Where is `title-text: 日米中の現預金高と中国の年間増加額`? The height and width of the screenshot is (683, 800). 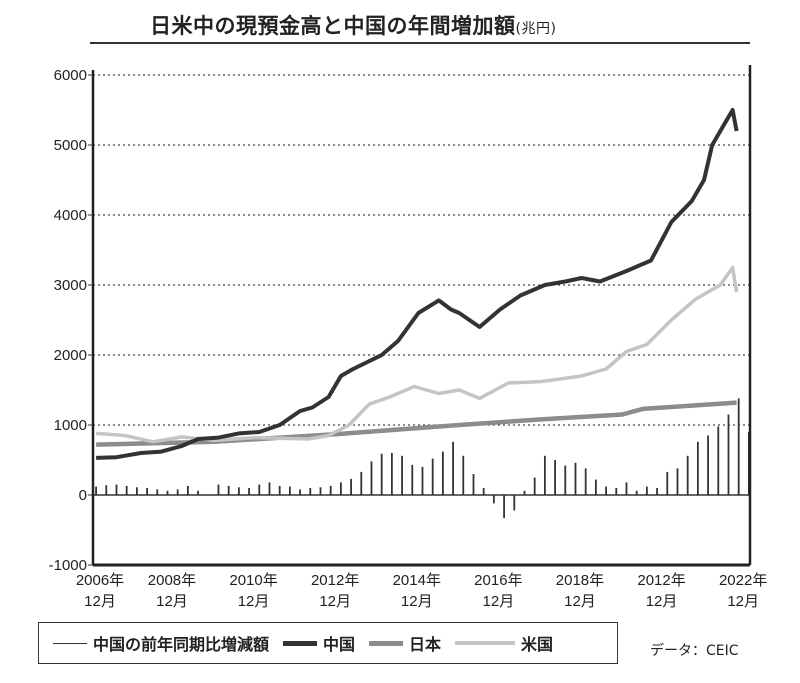 title-text: 日米中の現預金高と中国の年間増加額 is located at coordinates (333, 26).